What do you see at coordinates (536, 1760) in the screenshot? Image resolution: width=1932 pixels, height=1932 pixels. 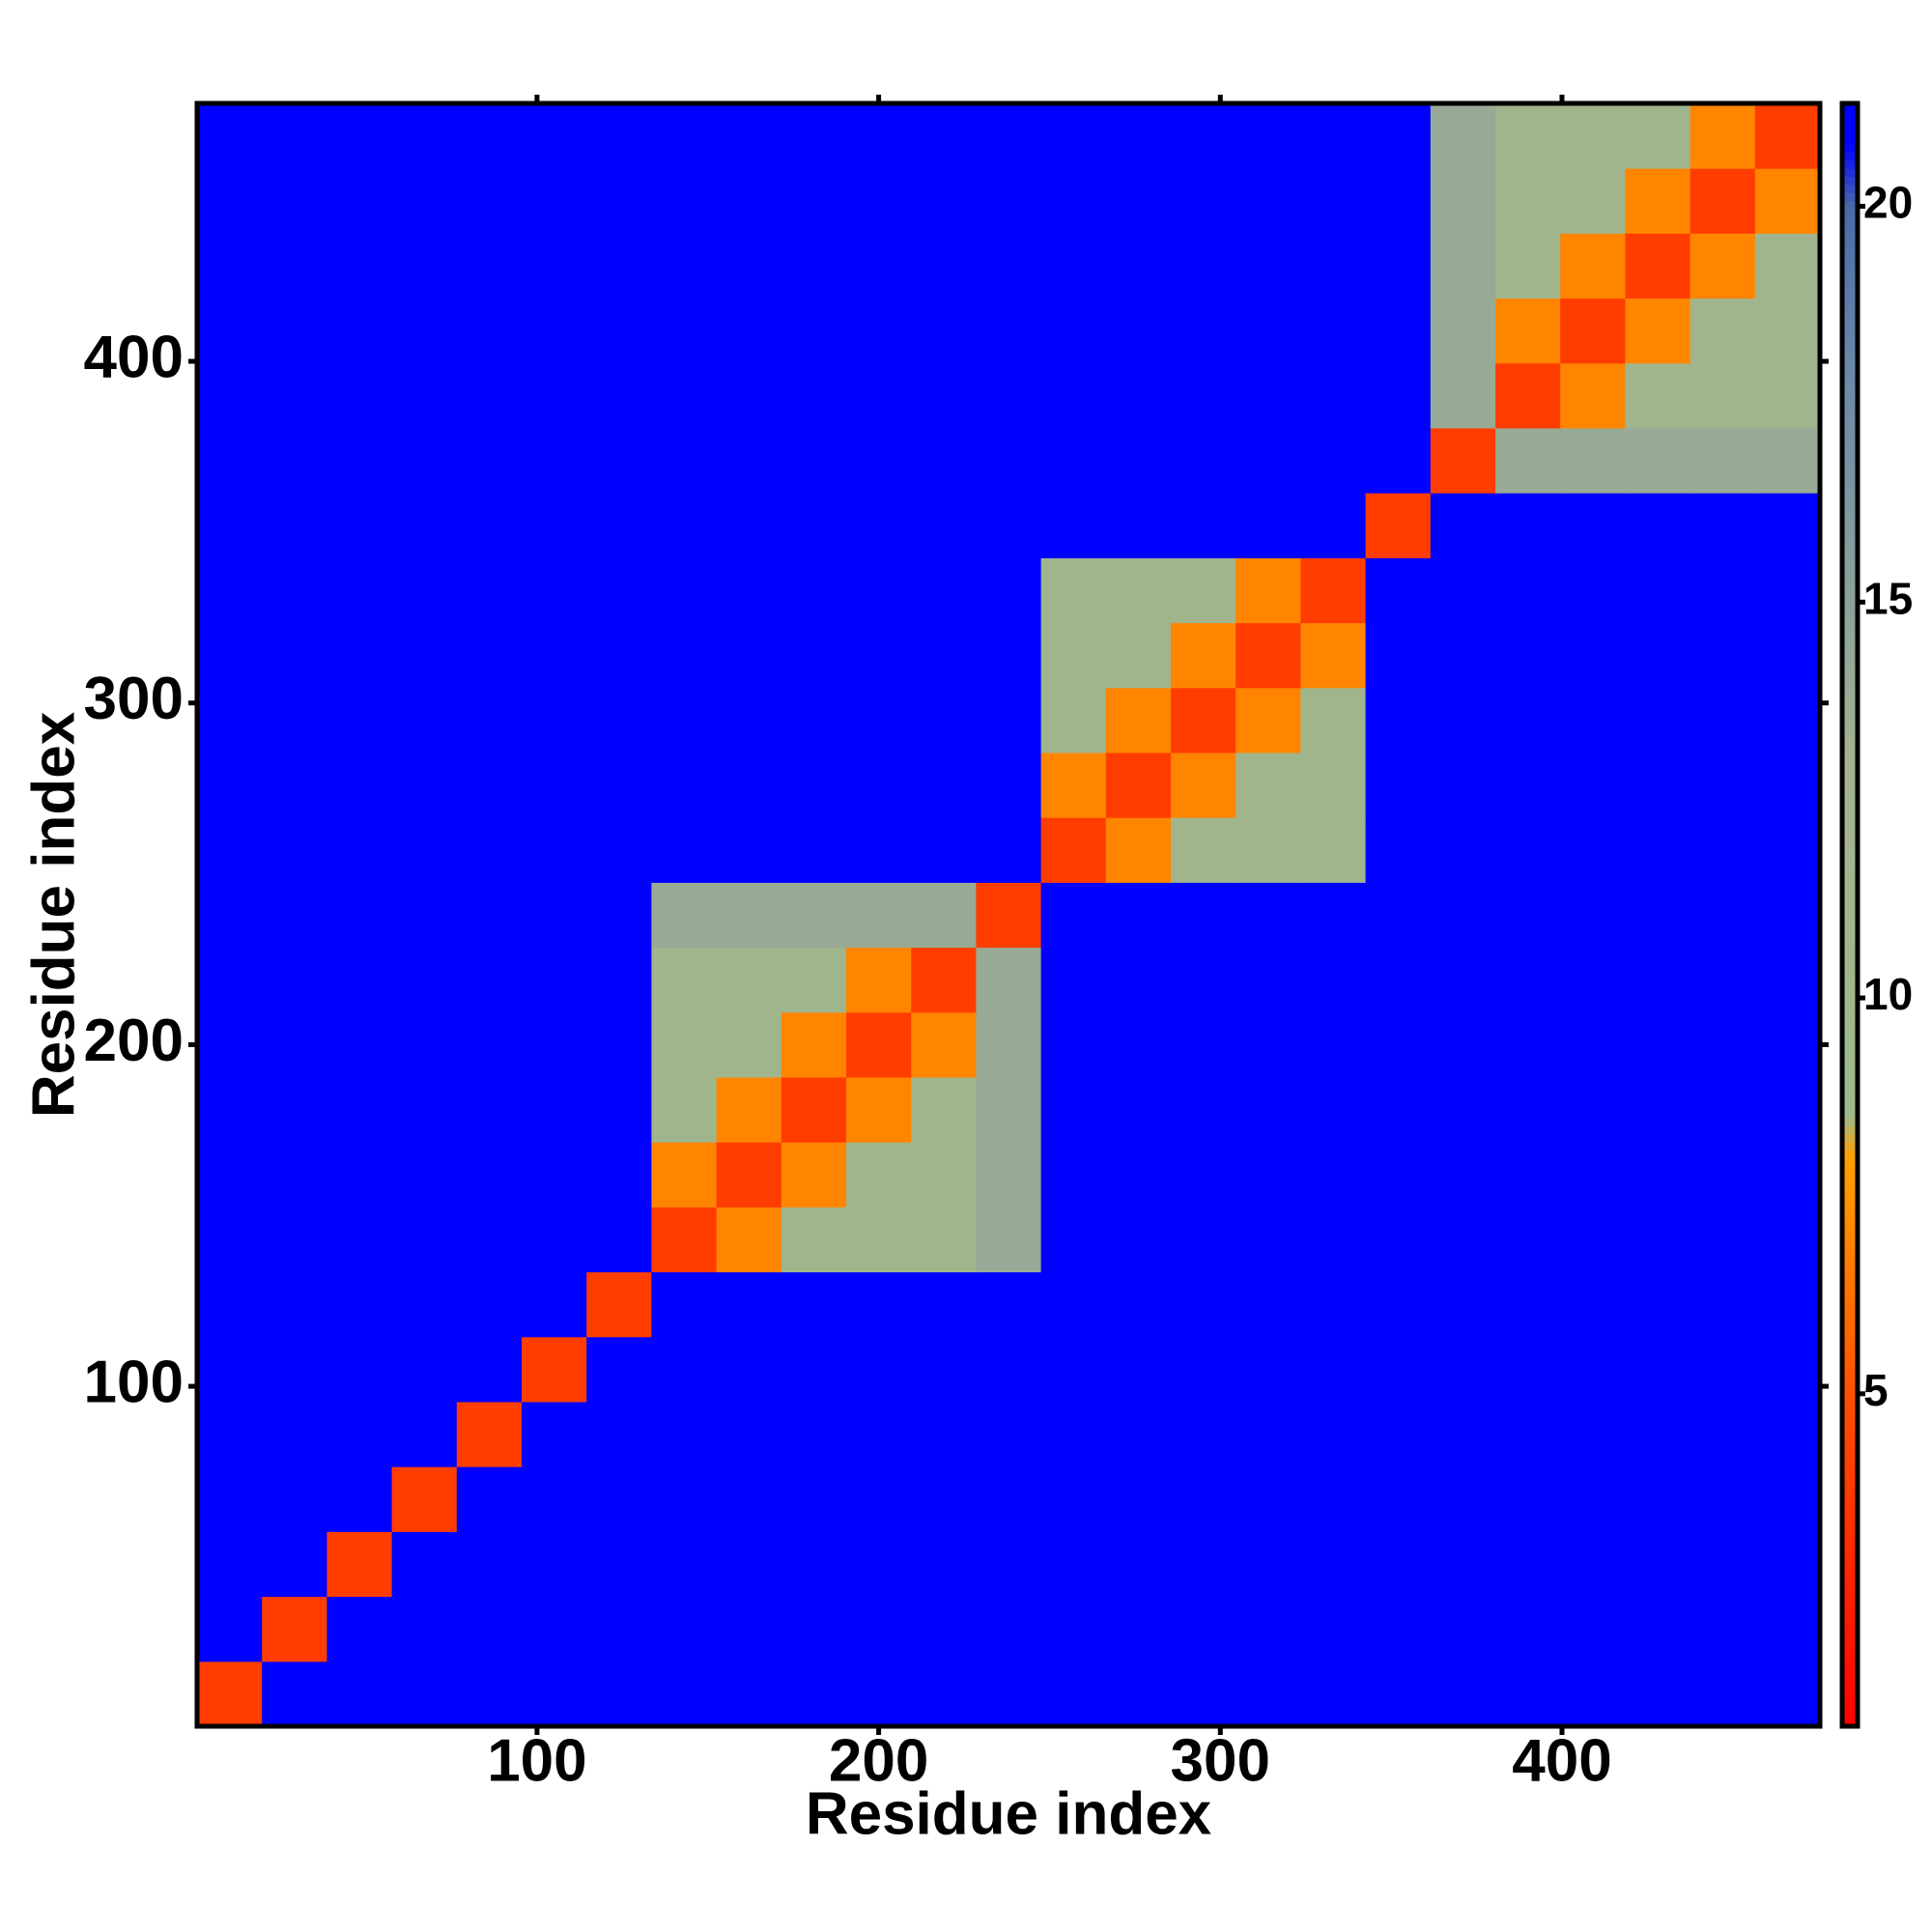 I see `x-tick-label: 100` at bounding box center [536, 1760].